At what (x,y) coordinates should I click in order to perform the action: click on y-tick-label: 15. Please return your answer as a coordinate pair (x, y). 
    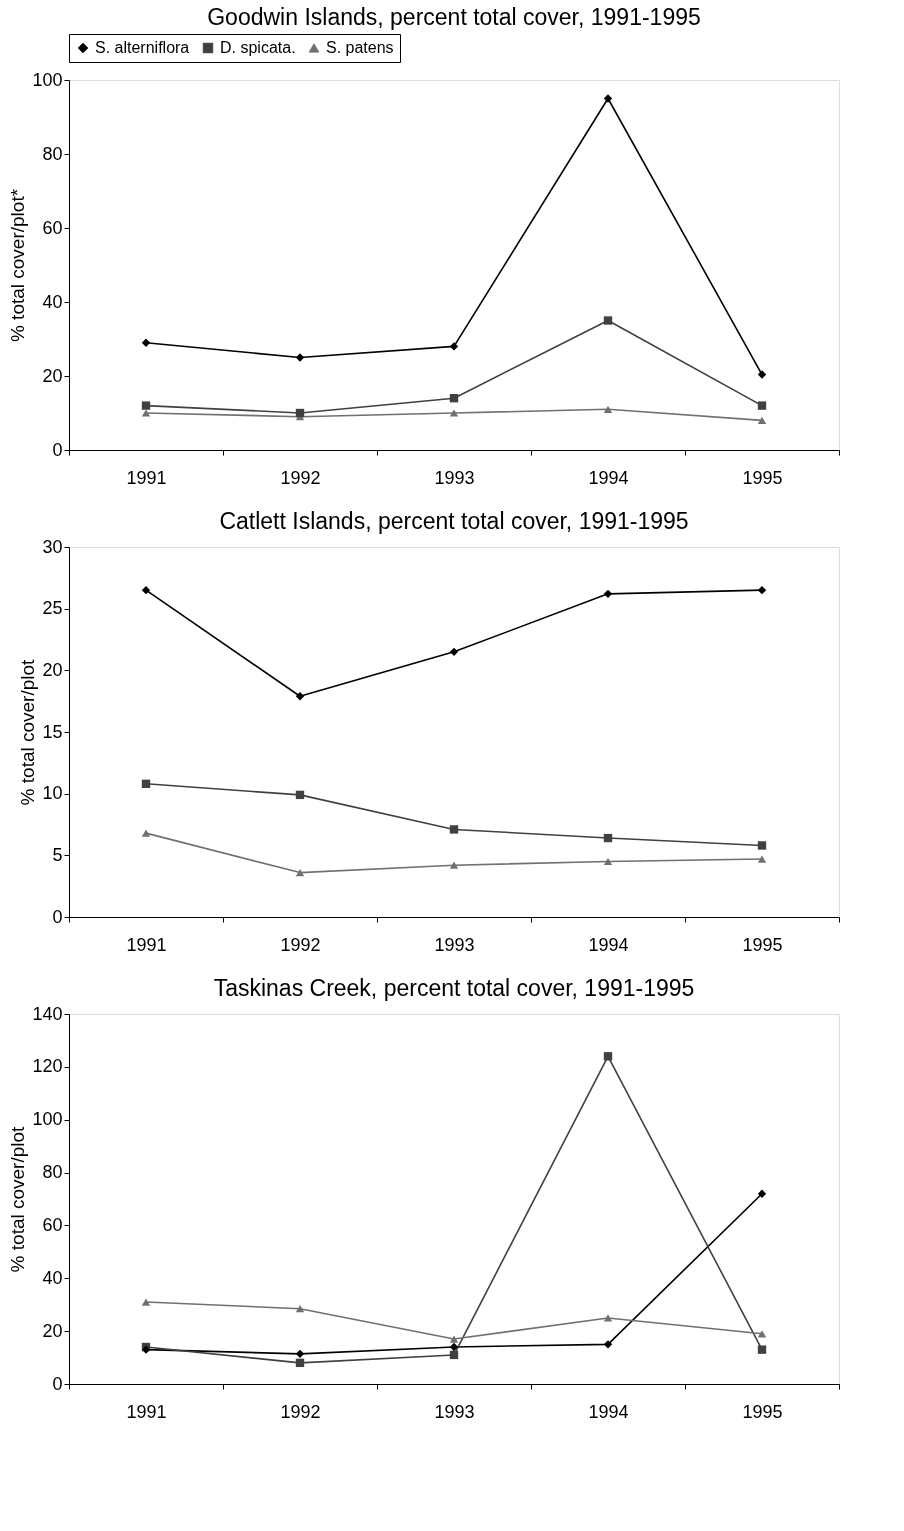
    Looking at the image, I should click on (52, 731).